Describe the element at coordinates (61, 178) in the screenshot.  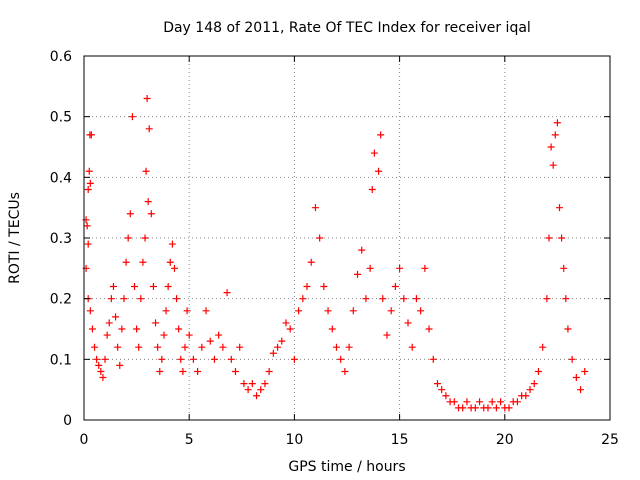
I see `y-tick-label: 0.4` at that location.